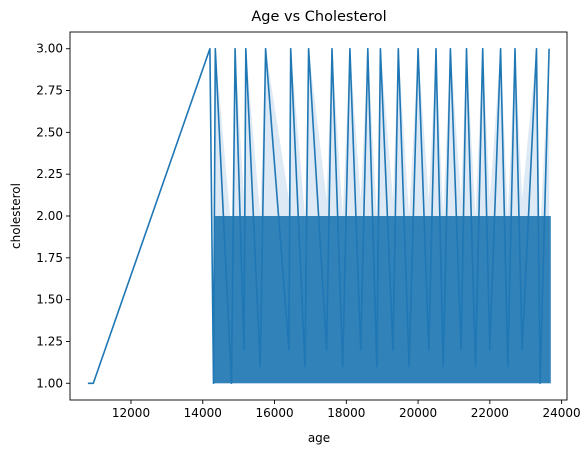 The width and height of the screenshot is (585, 455). I want to click on y-tick-label: 1.75, so click(49, 258).